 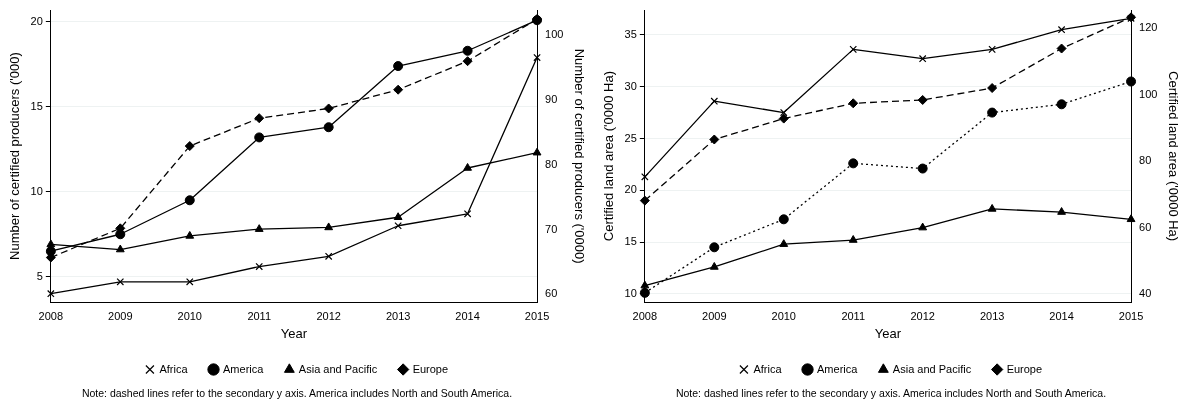 What do you see at coordinates (551, 228) in the screenshot?
I see `y2-tick-label: 70` at bounding box center [551, 228].